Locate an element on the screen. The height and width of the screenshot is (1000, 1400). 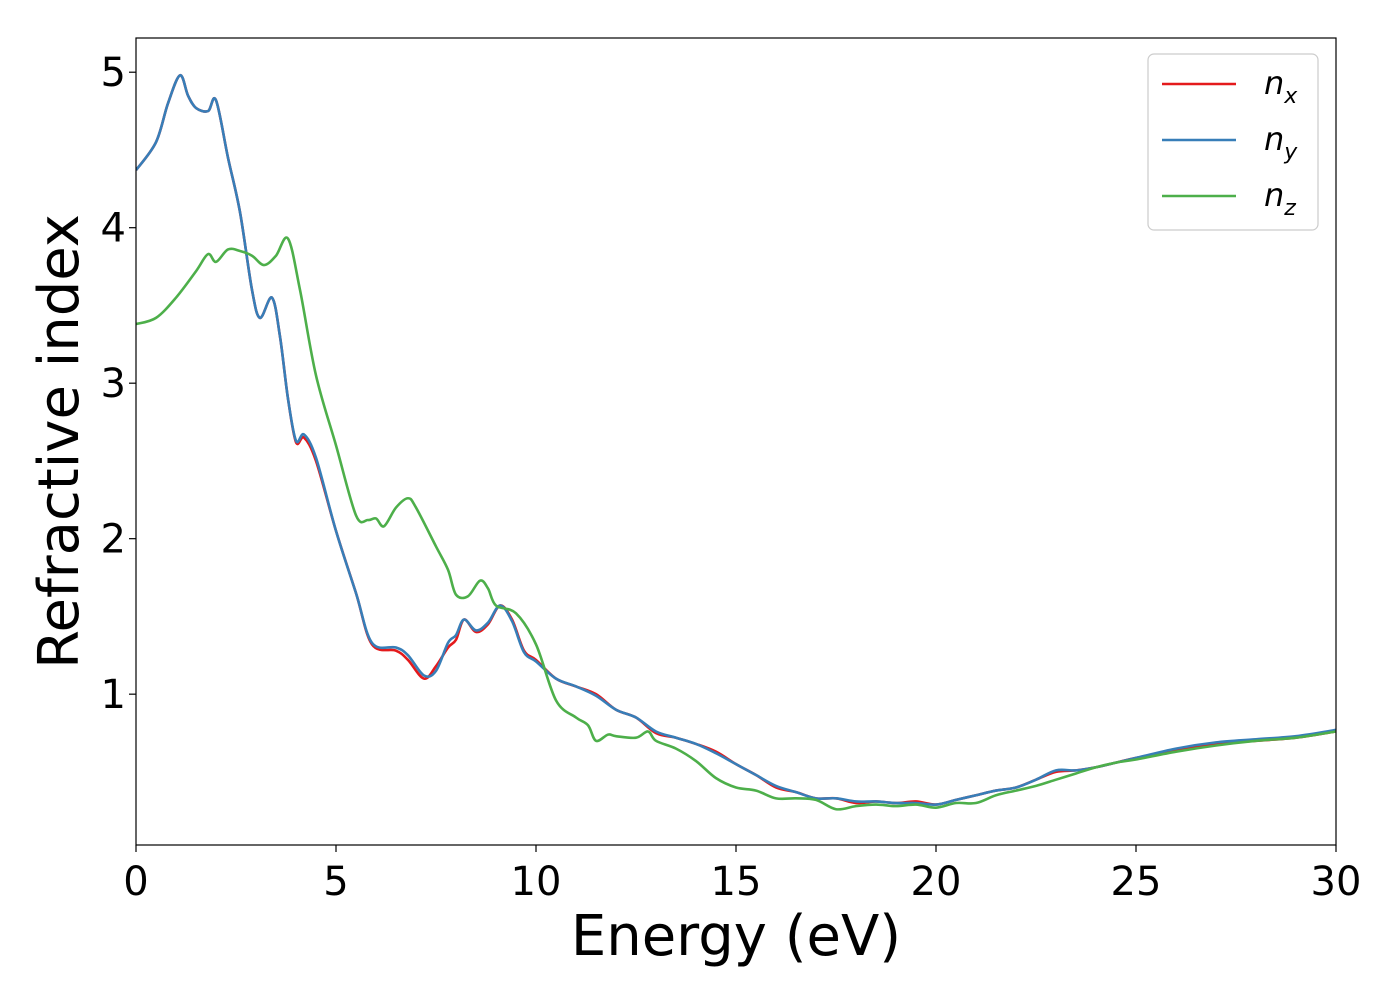
y-axis-ticks: 1 2 3 4 5 is located at coordinates (118, 384).